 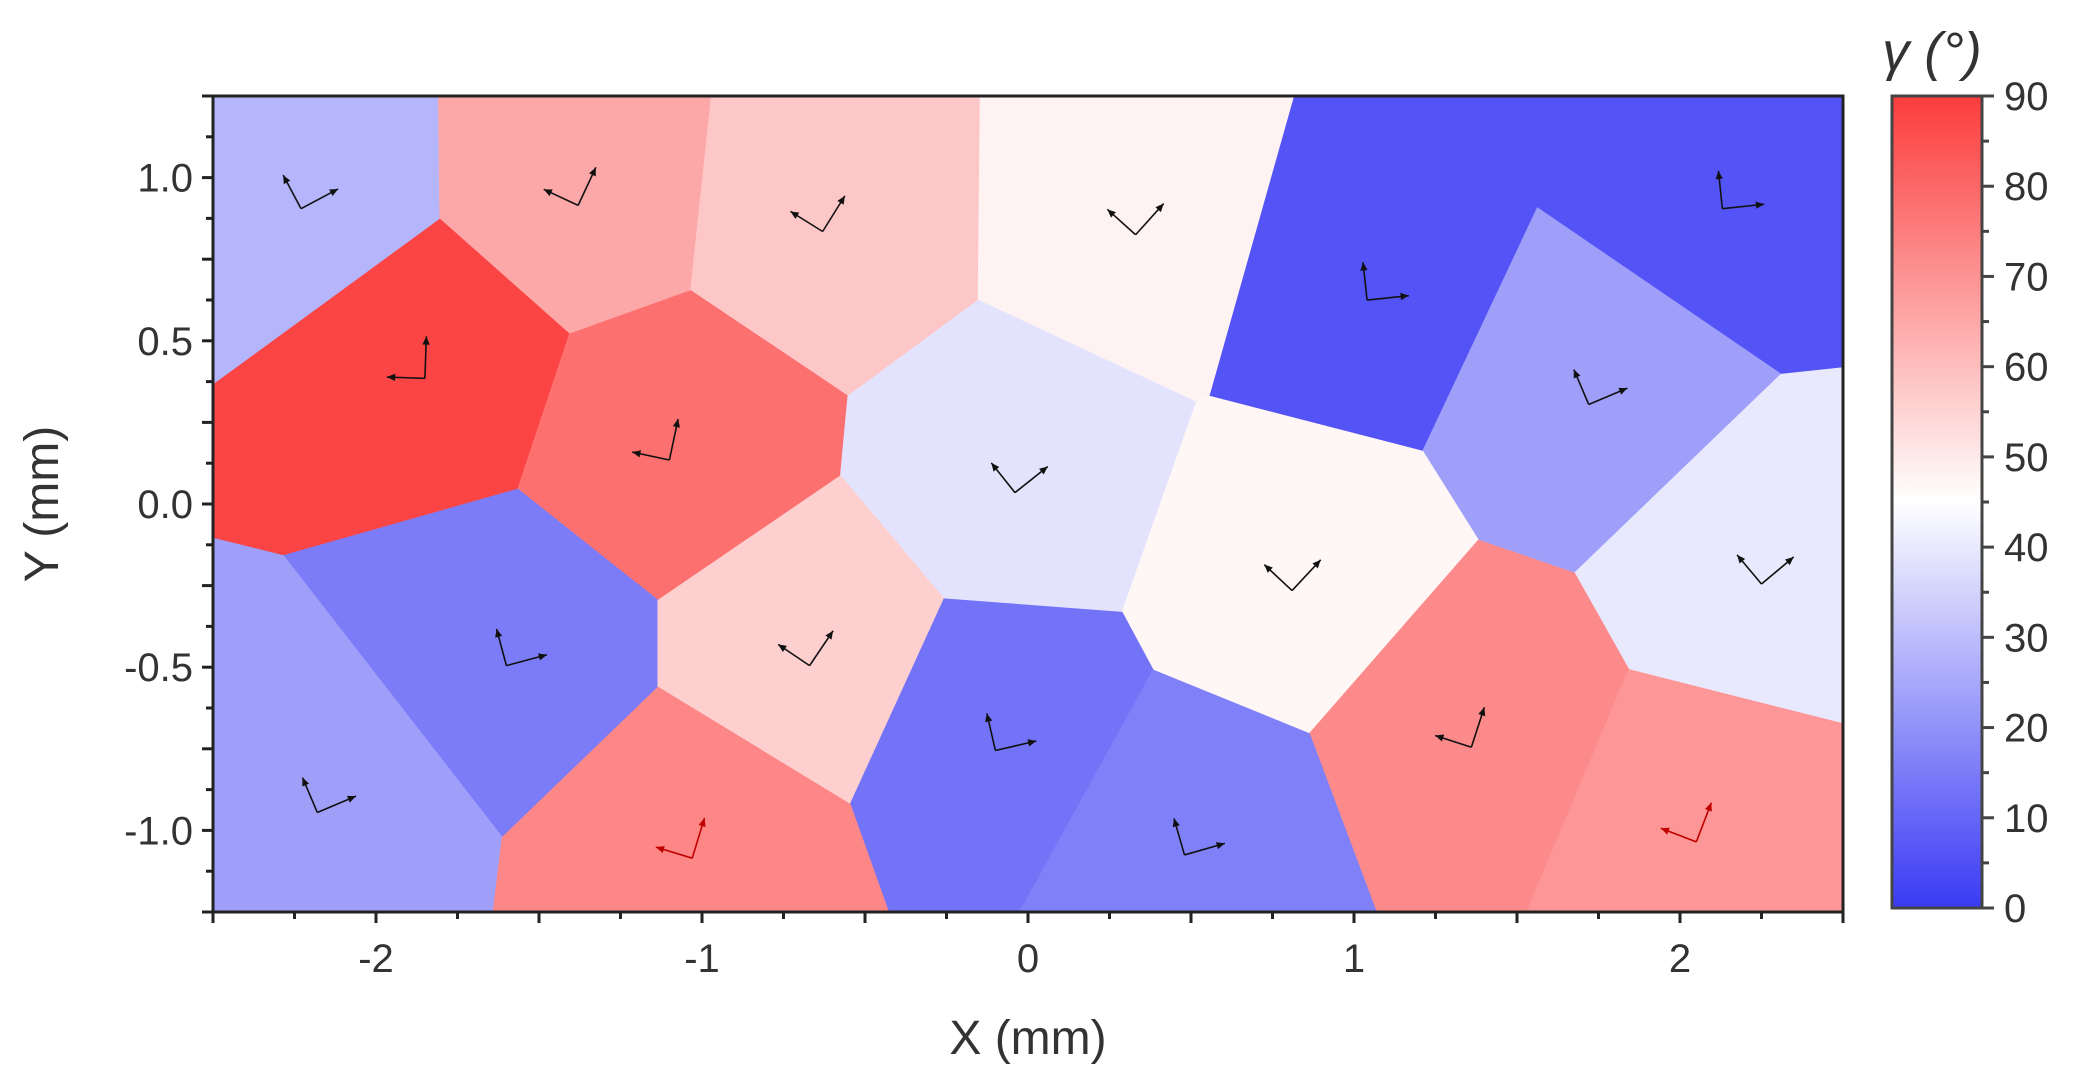 What do you see at coordinates (165, 179) in the screenshot?
I see `y-tick-label: 1.0` at bounding box center [165, 179].